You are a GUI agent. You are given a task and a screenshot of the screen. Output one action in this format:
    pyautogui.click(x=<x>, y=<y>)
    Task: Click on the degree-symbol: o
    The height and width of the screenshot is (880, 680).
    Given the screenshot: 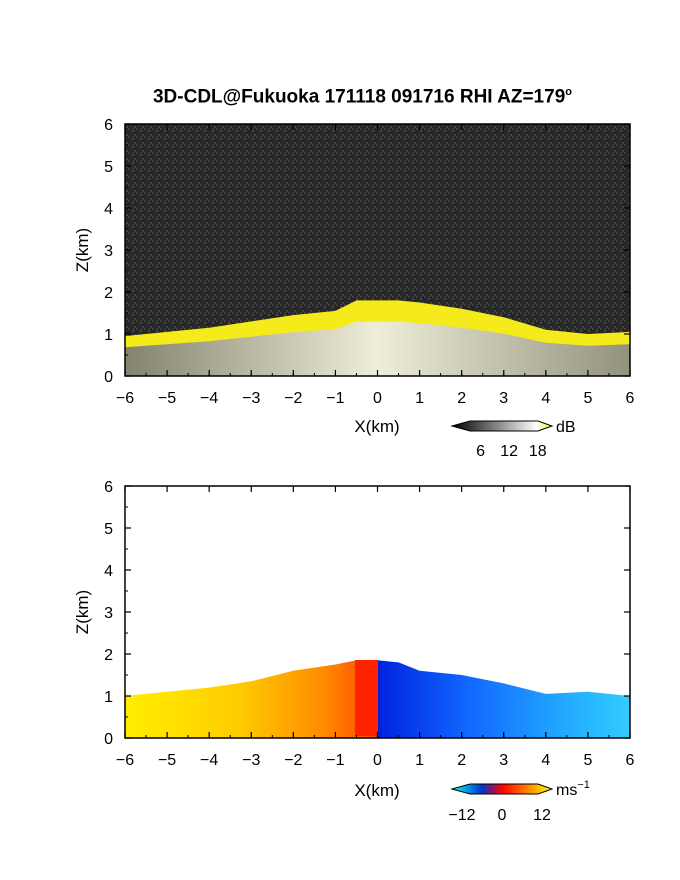 What is the action you would take?
    pyautogui.click(x=568, y=92)
    